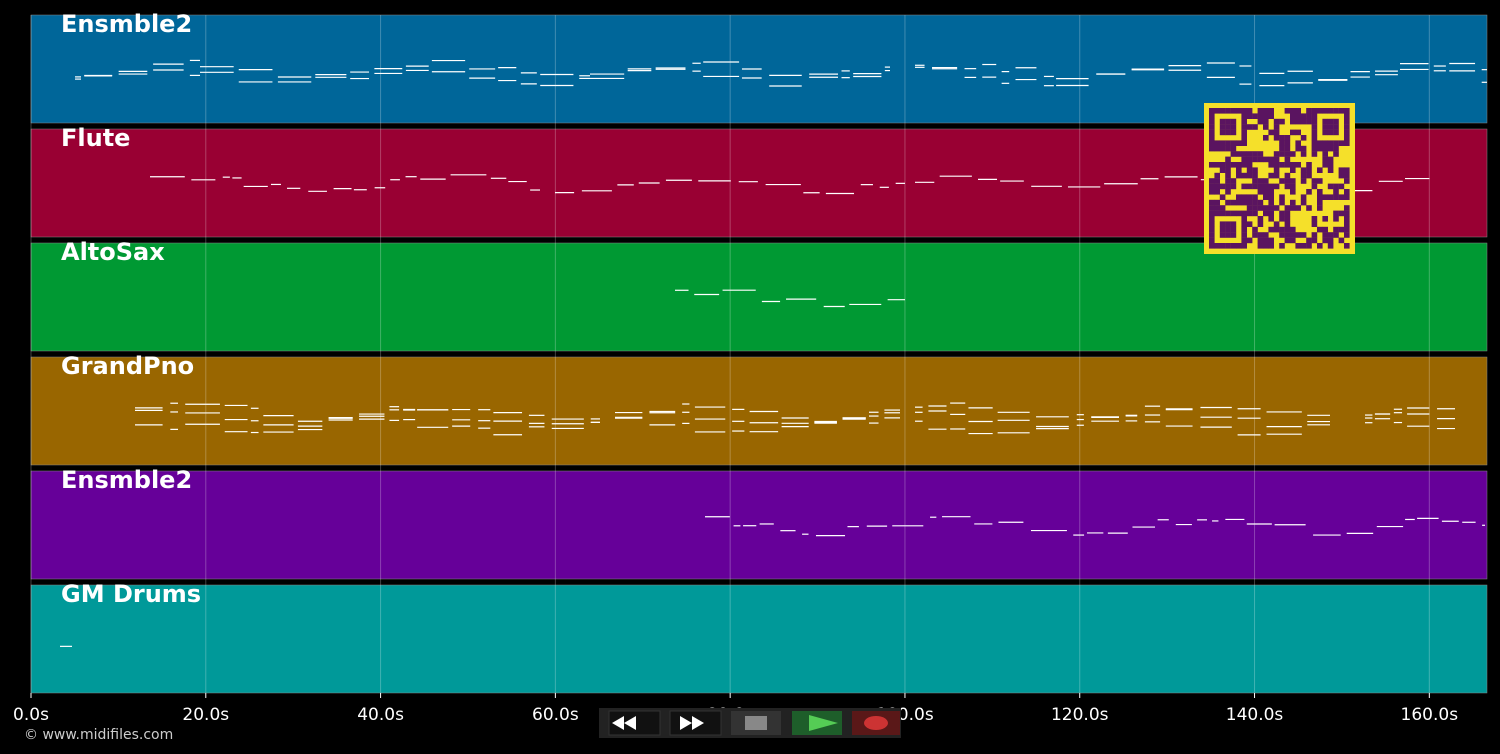  What do you see at coordinates (380, 715) in the screenshot?
I see `tick-label: 40.0s` at bounding box center [380, 715].